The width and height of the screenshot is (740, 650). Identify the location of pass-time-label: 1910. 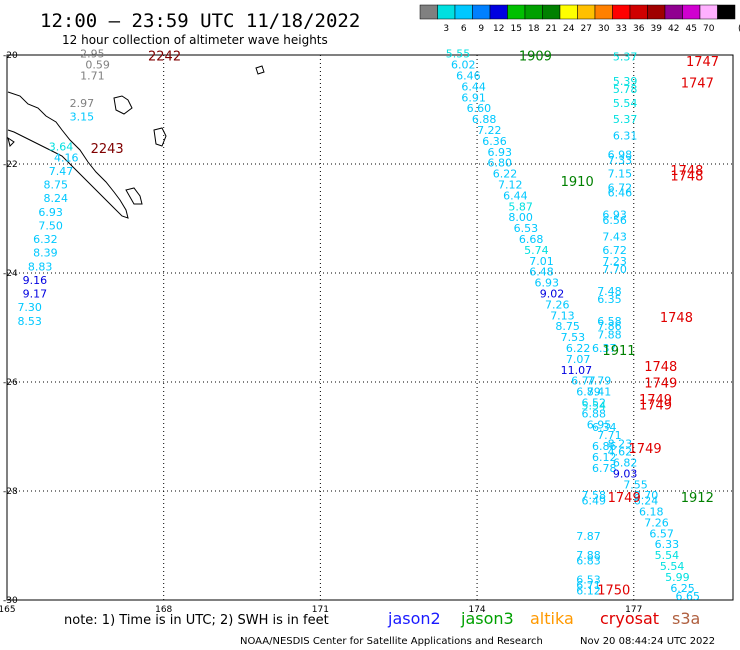
(577, 182).